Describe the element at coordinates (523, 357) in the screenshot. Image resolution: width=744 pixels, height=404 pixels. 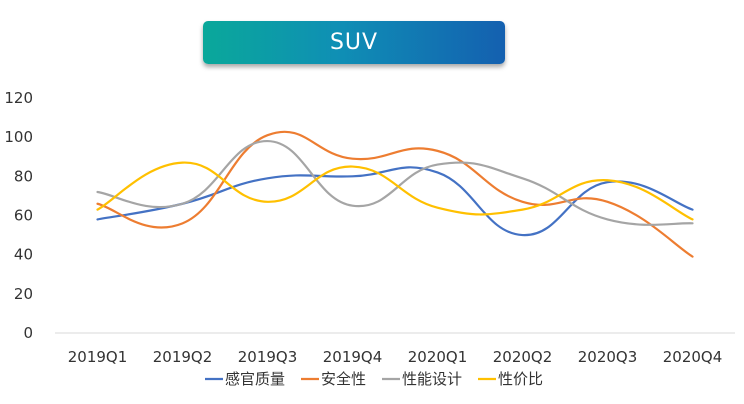
I see `x-tick-label: 2020Q2` at that location.